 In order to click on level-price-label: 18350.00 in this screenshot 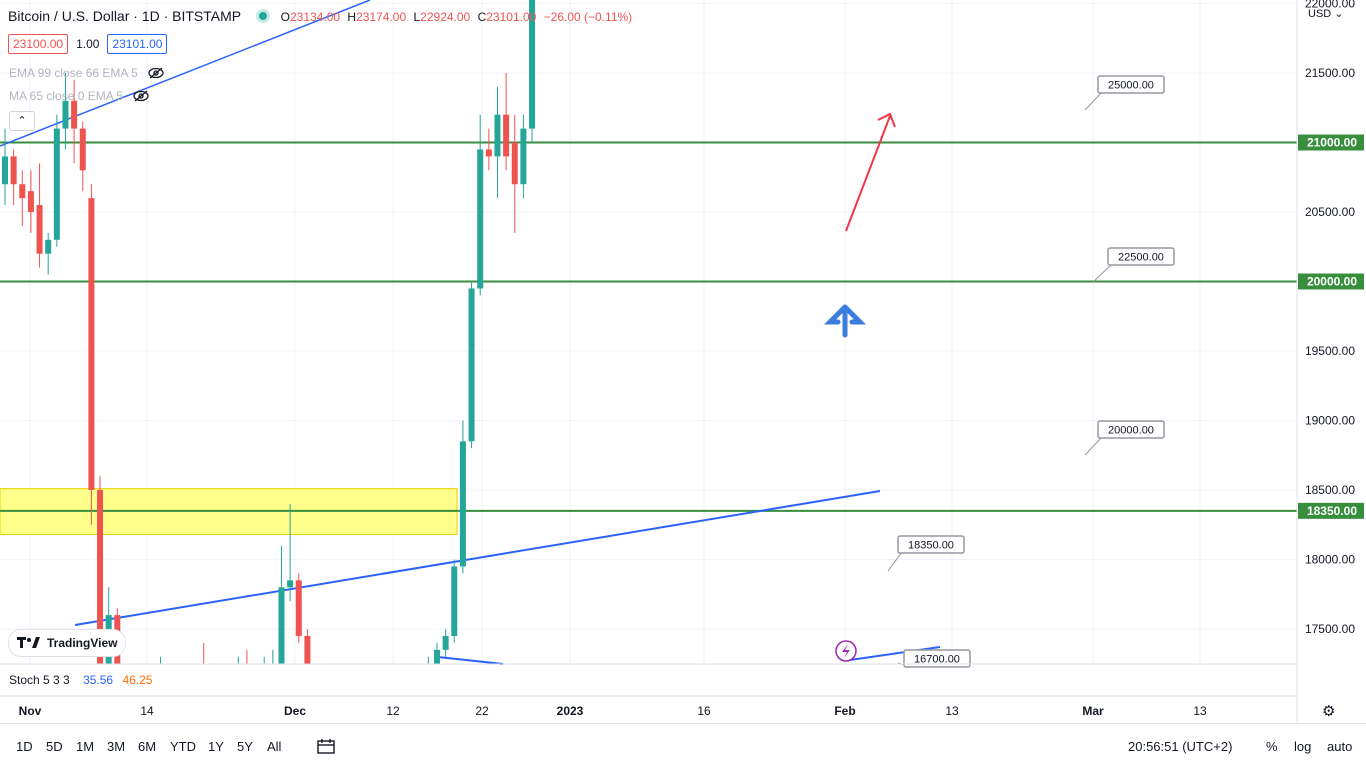, I will do `click(1332, 511)`.